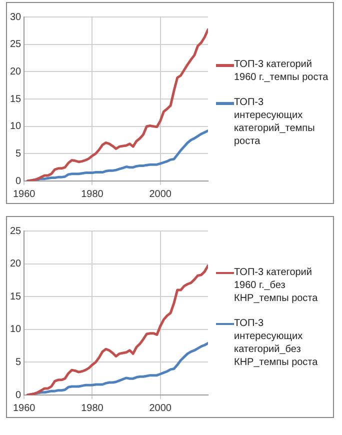 The width and height of the screenshot is (342, 435). What do you see at coordinates (282, 71) in the screenshot?
I see `legend-label: ТОП-3 категорий 1960 г._темпы роста` at bounding box center [282, 71].